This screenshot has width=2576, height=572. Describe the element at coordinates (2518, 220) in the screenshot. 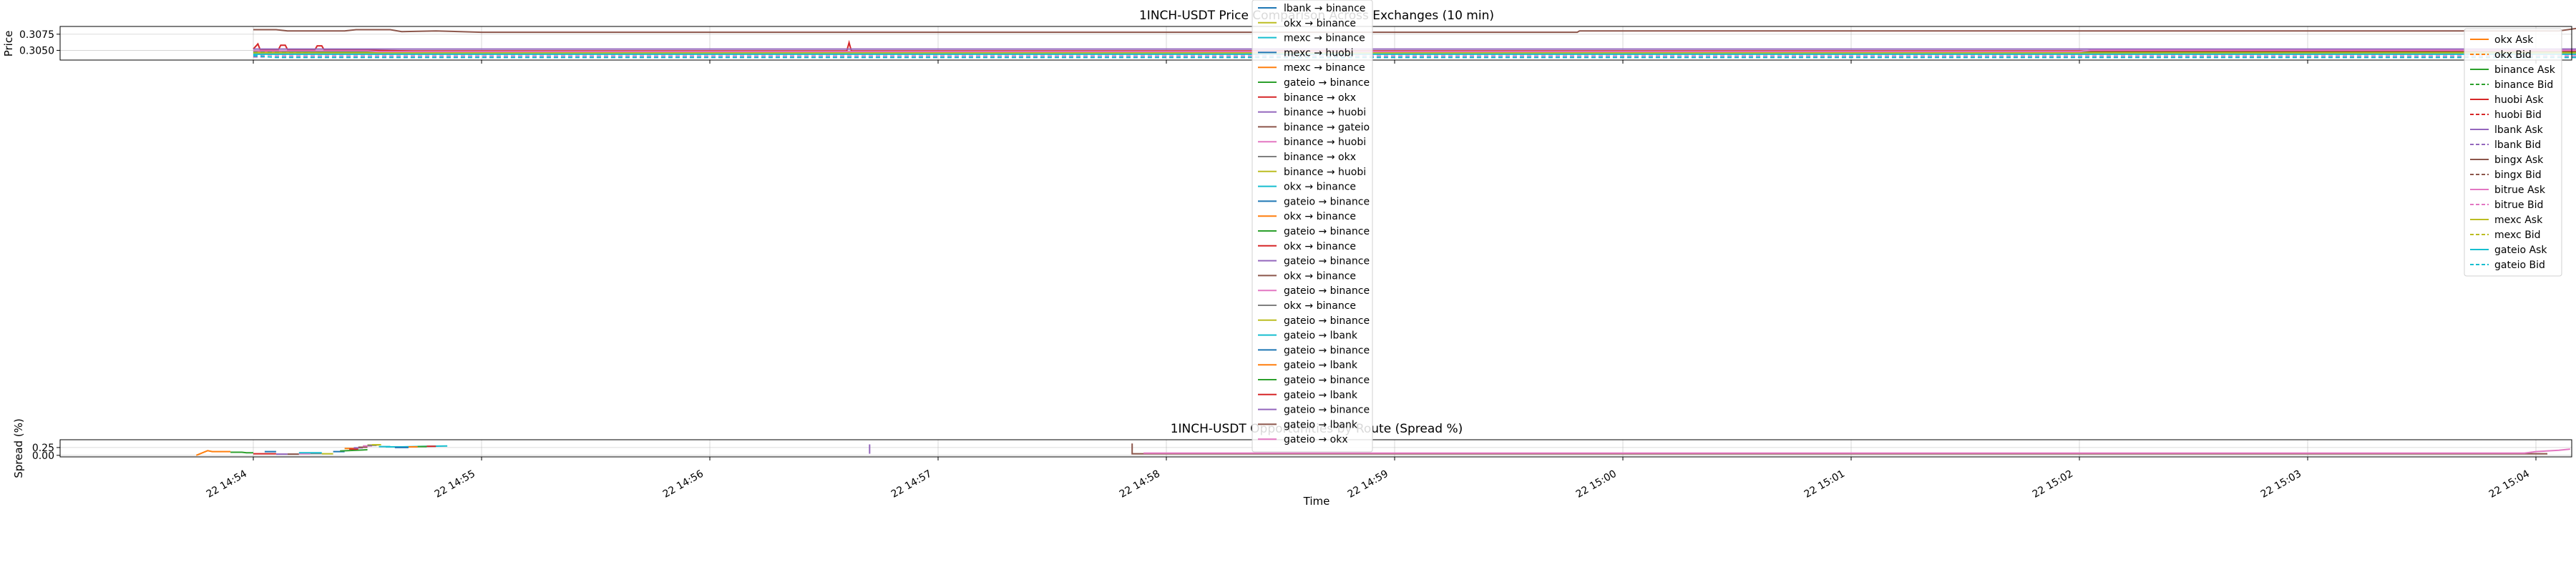

I see `legend-label: mexc Ask` at that location.